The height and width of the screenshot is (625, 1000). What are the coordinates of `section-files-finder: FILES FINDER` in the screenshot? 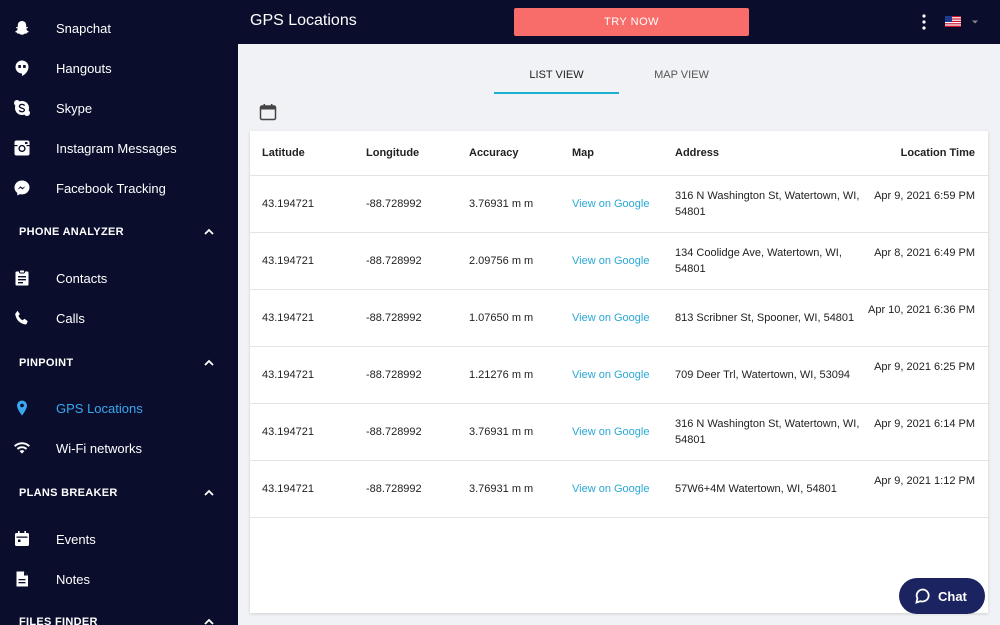 It's located at (119, 614).